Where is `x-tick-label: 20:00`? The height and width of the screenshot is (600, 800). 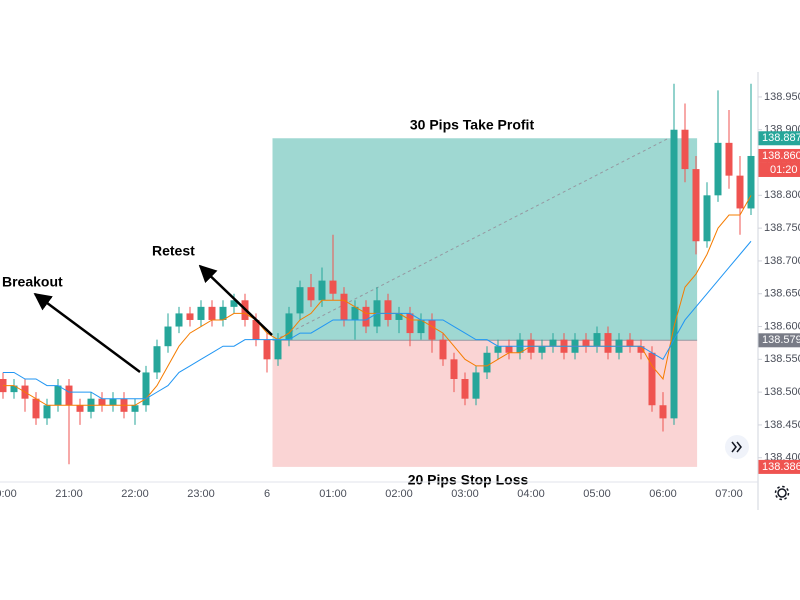 x-tick-label: 20:00 is located at coordinates (8, 494).